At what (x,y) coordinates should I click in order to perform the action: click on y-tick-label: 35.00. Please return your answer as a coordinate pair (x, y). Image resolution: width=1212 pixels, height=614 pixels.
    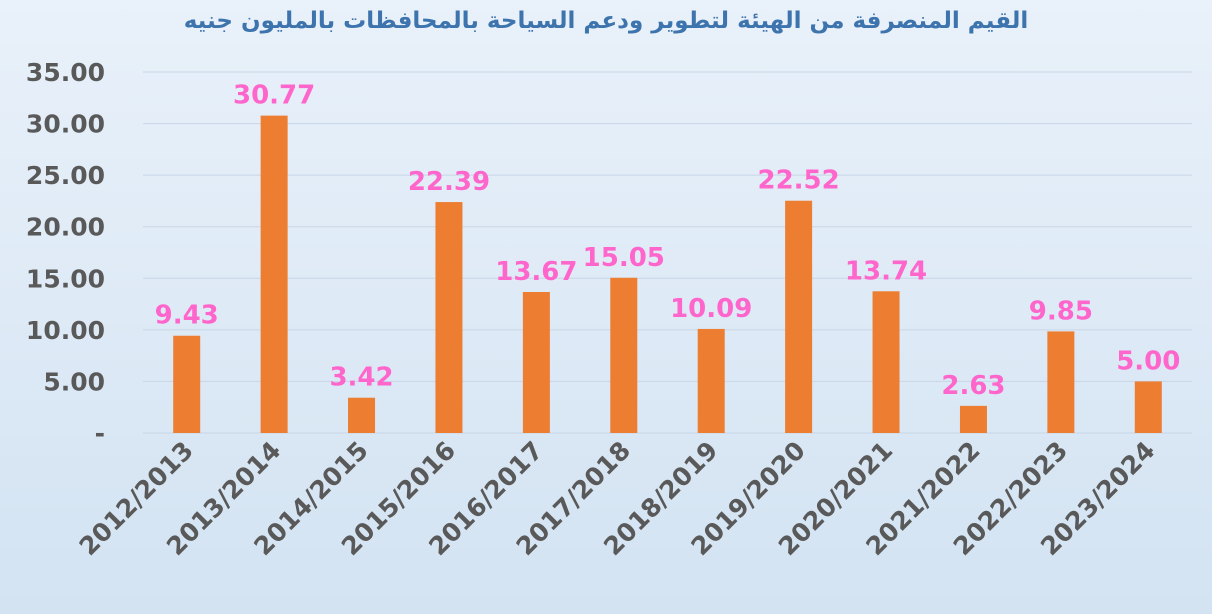
    Looking at the image, I should click on (65, 72).